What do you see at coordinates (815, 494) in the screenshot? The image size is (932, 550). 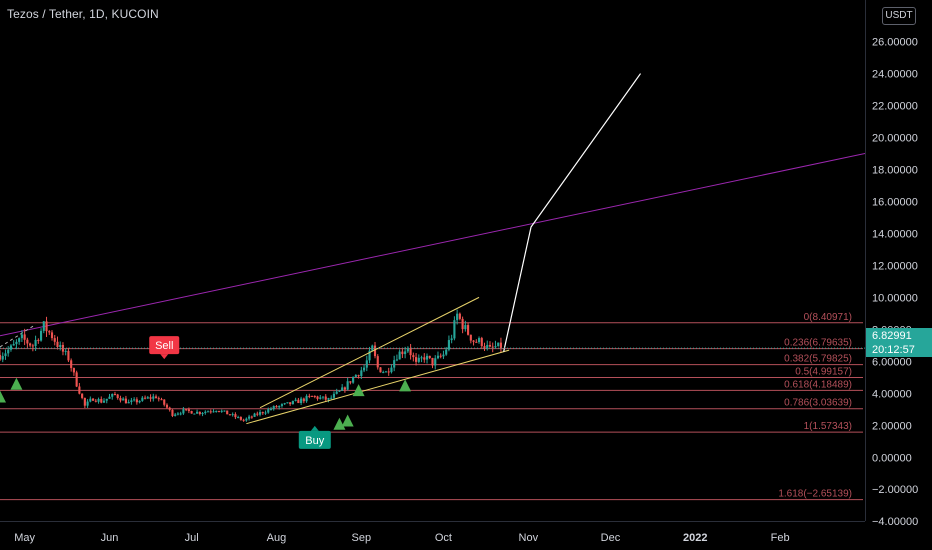 I see `fib-level-label: 1.618(−2.65139)` at bounding box center [815, 494].